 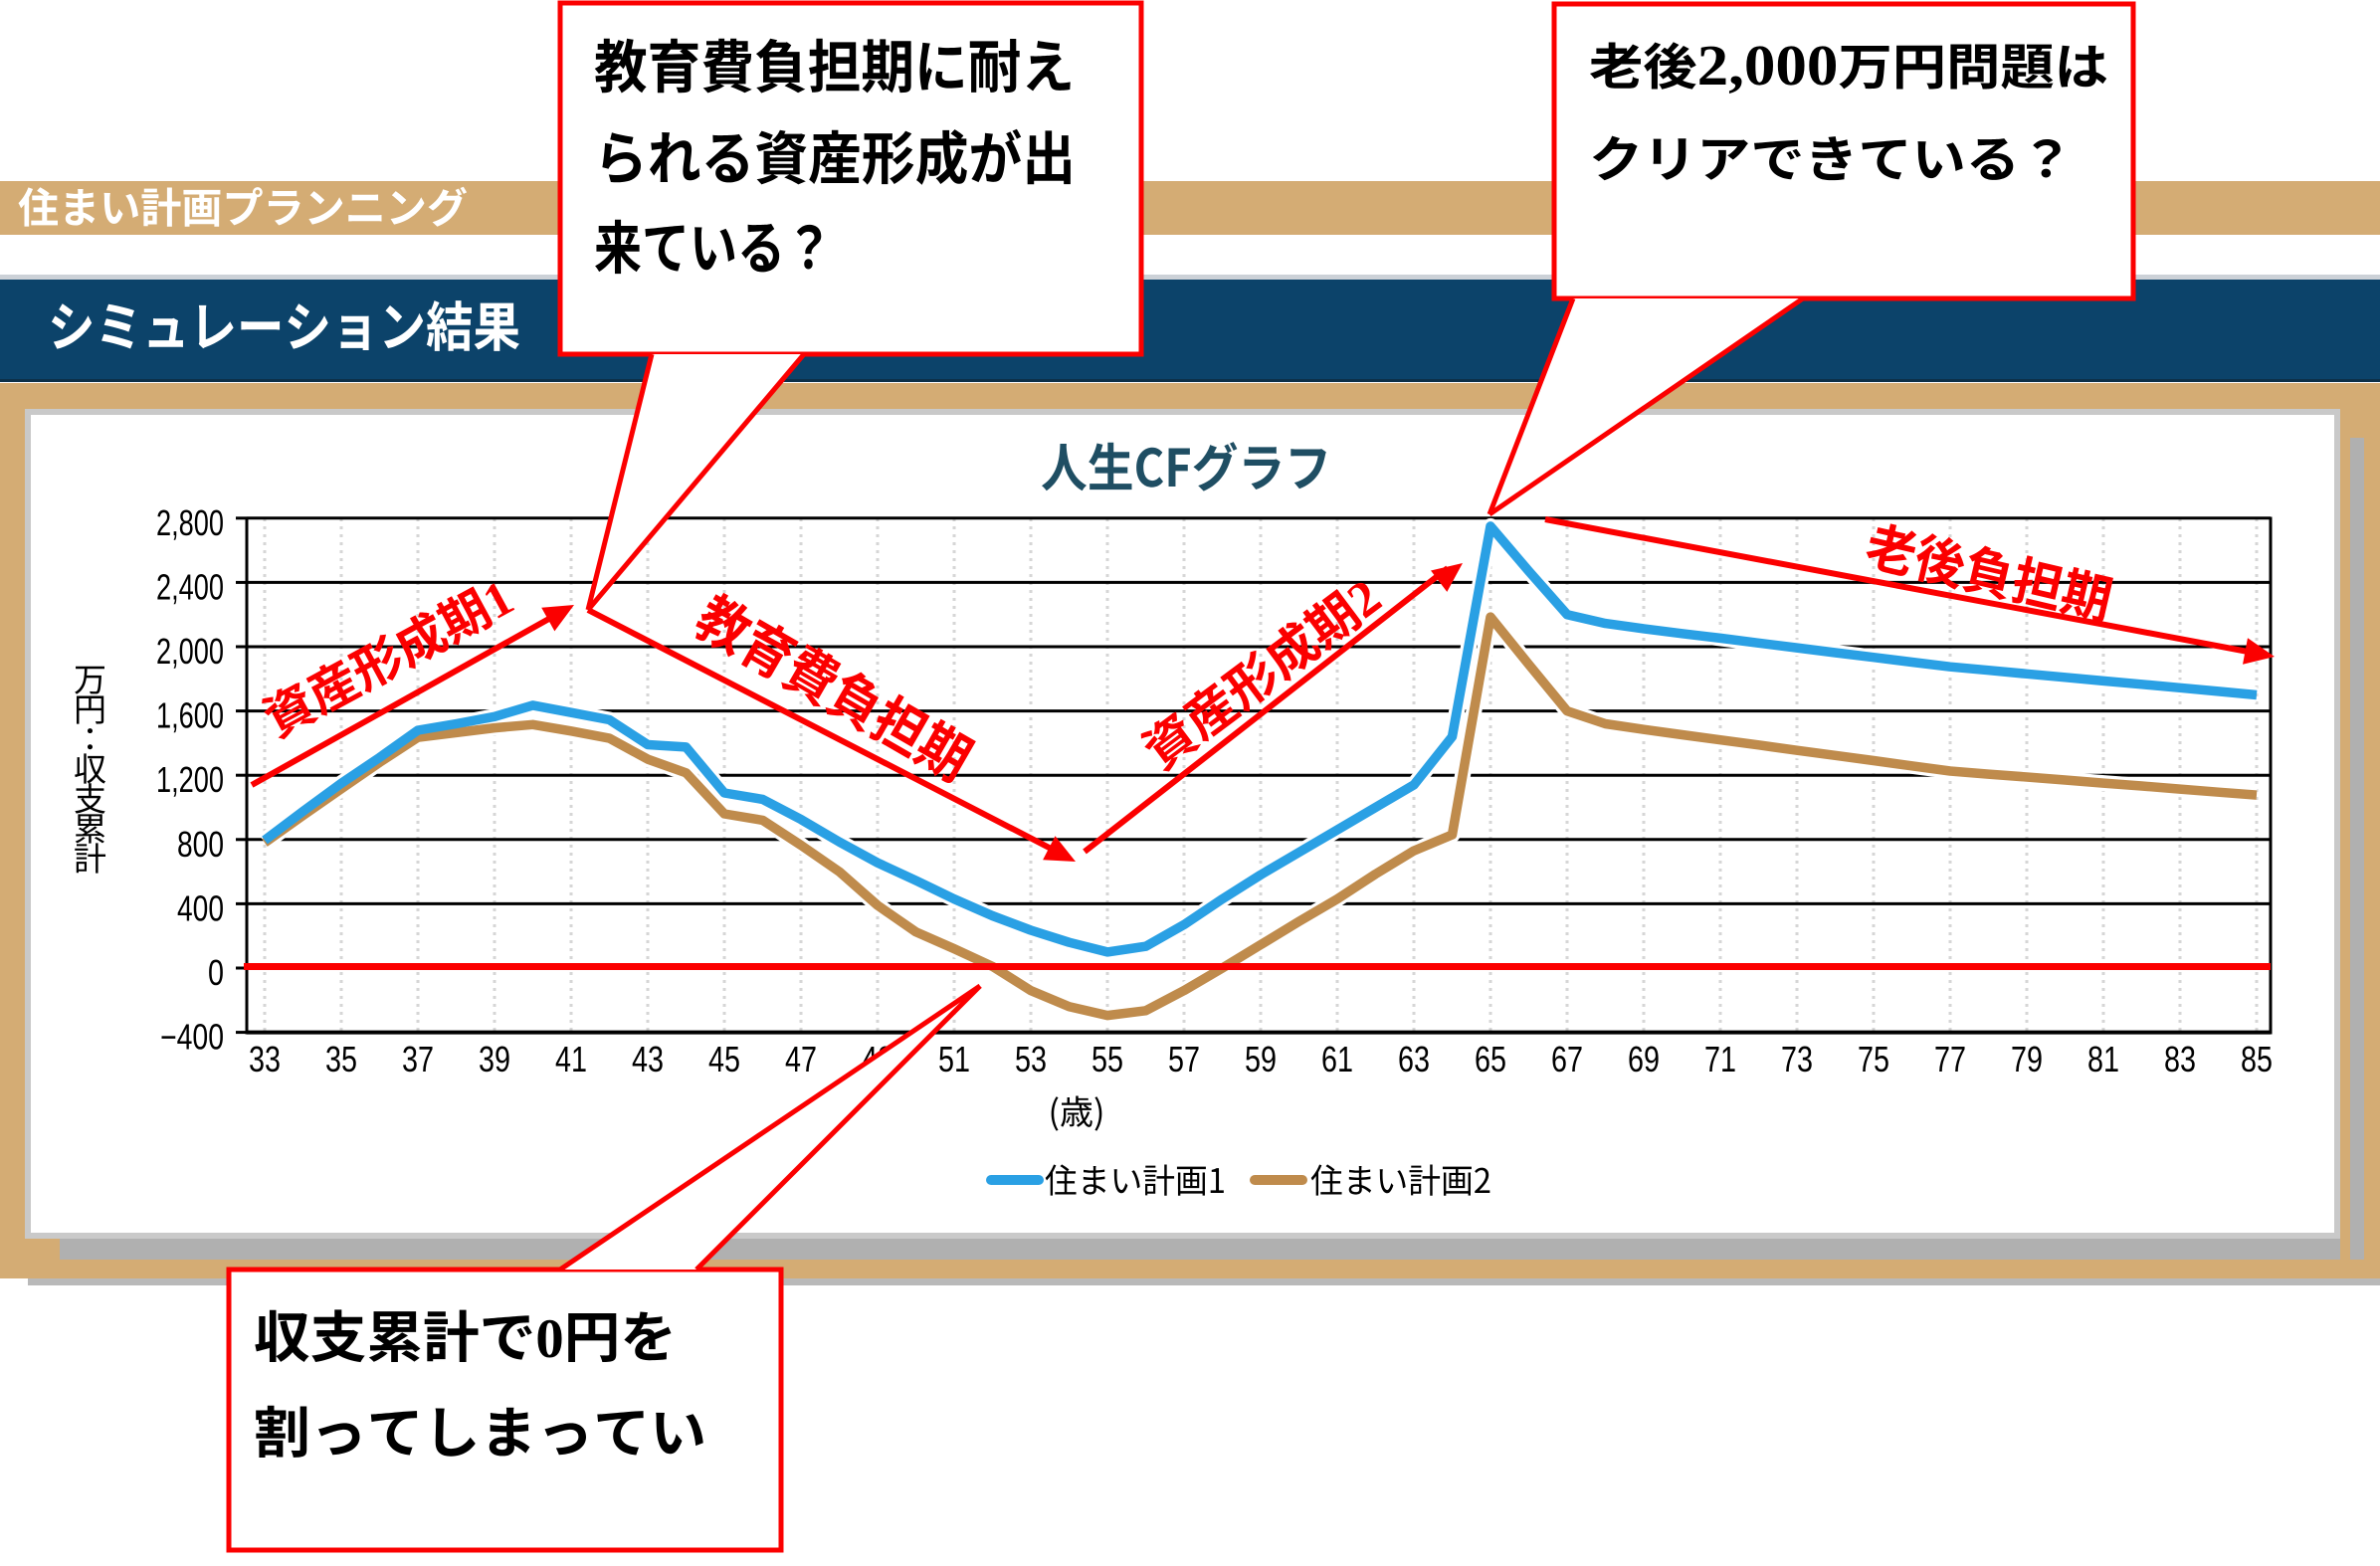 What do you see at coordinates (1184, 1059) in the screenshot?
I see `svg-text: 57` at bounding box center [1184, 1059].